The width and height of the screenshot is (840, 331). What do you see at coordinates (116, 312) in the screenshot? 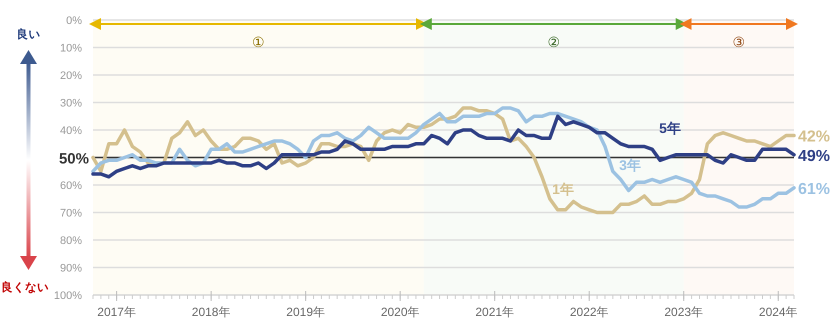
I see `x-tick-label: 2017年` at bounding box center [116, 312].